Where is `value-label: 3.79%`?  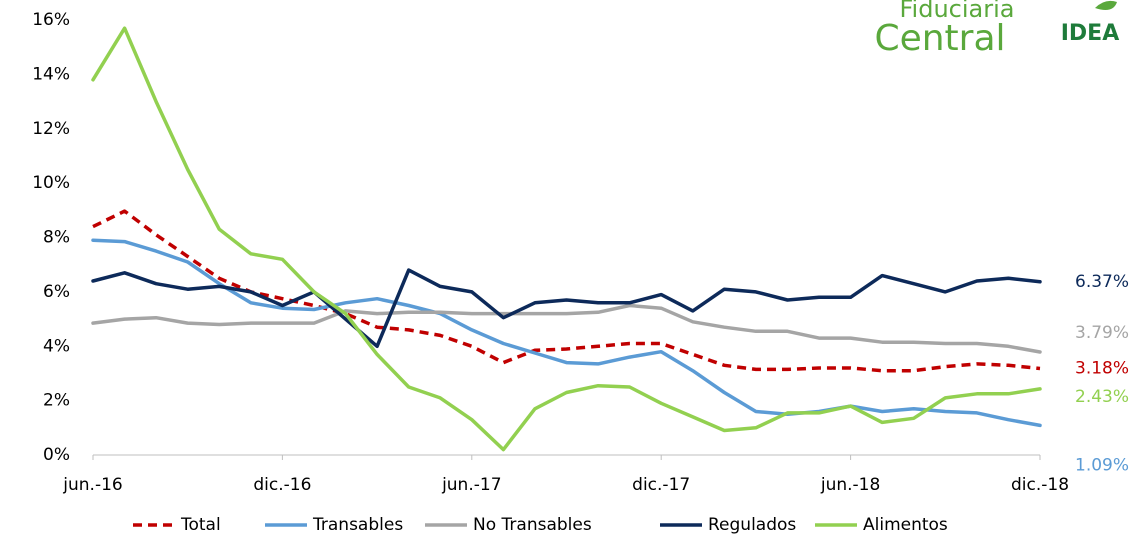 value-label: 3.79% is located at coordinates (1102, 333).